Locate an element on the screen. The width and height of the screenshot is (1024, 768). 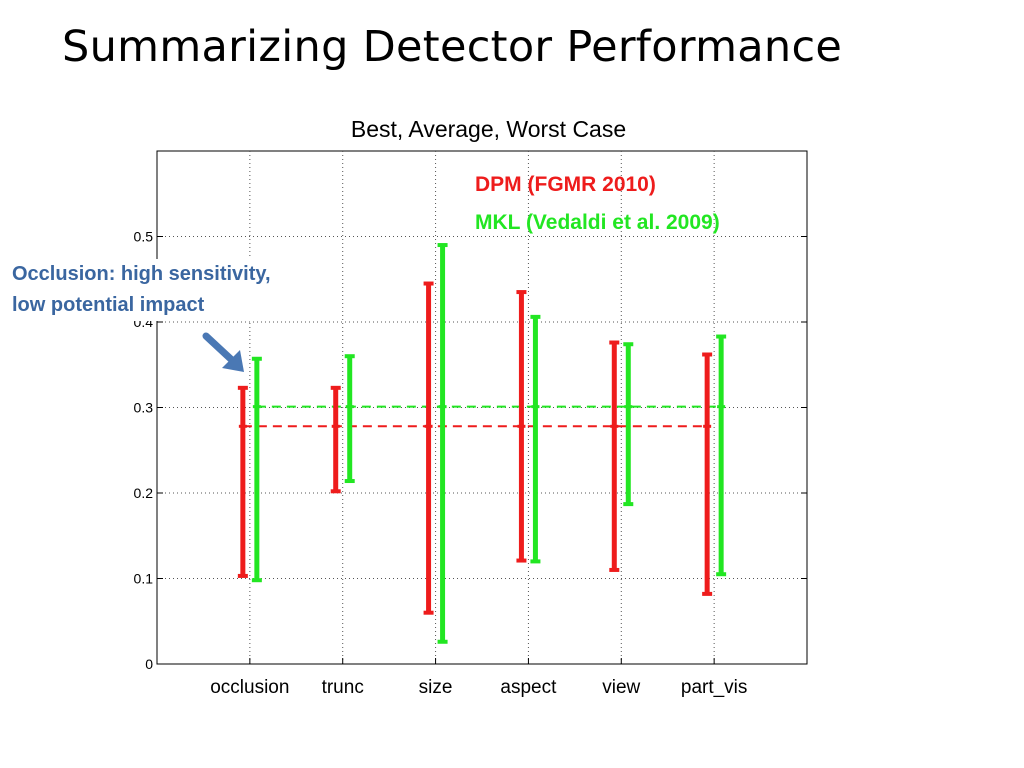
x-tick-label: part_vis is located at coordinates (714, 687).